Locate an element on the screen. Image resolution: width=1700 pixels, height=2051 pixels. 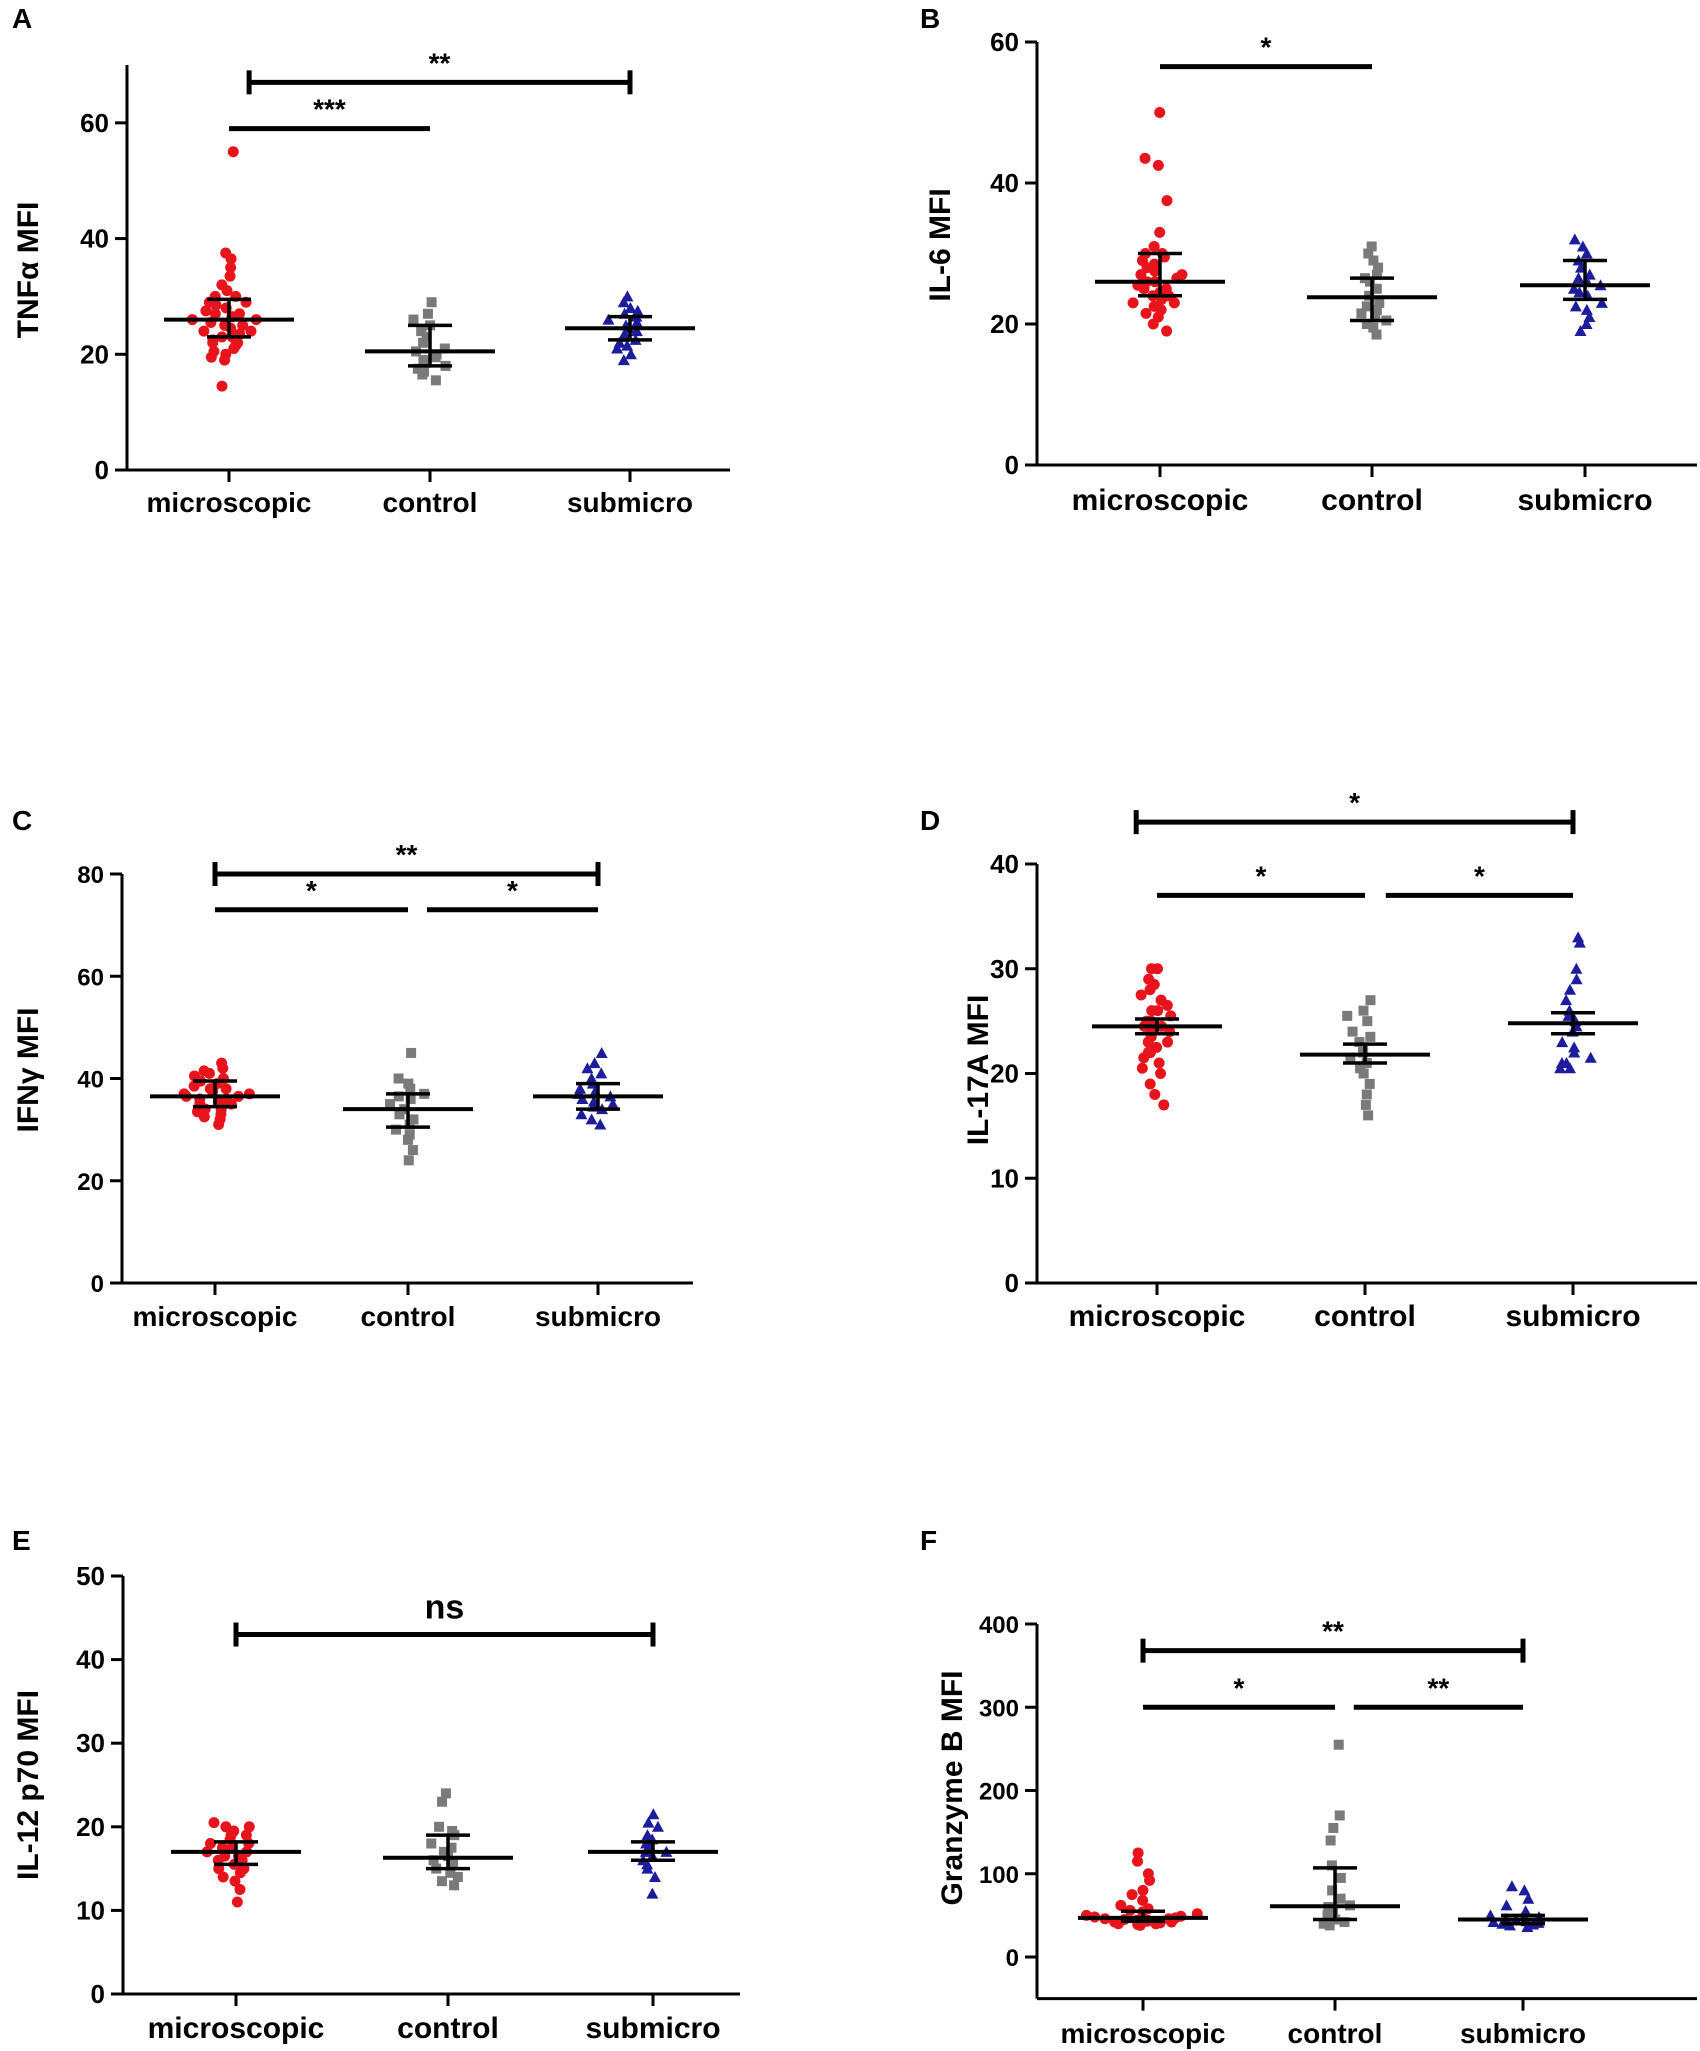
panel-letter: E is located at coordinates (21, 1540).